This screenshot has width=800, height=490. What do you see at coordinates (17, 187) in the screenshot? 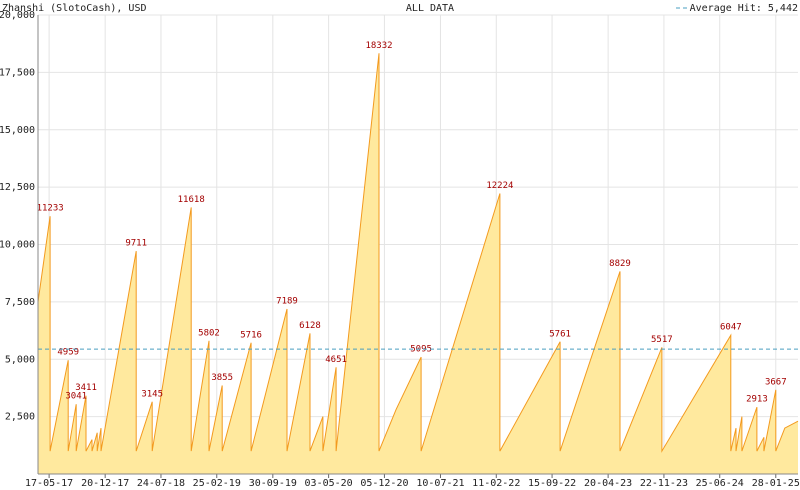
I see `y-tick-label: 12,500` at bounding box center [17, 187].